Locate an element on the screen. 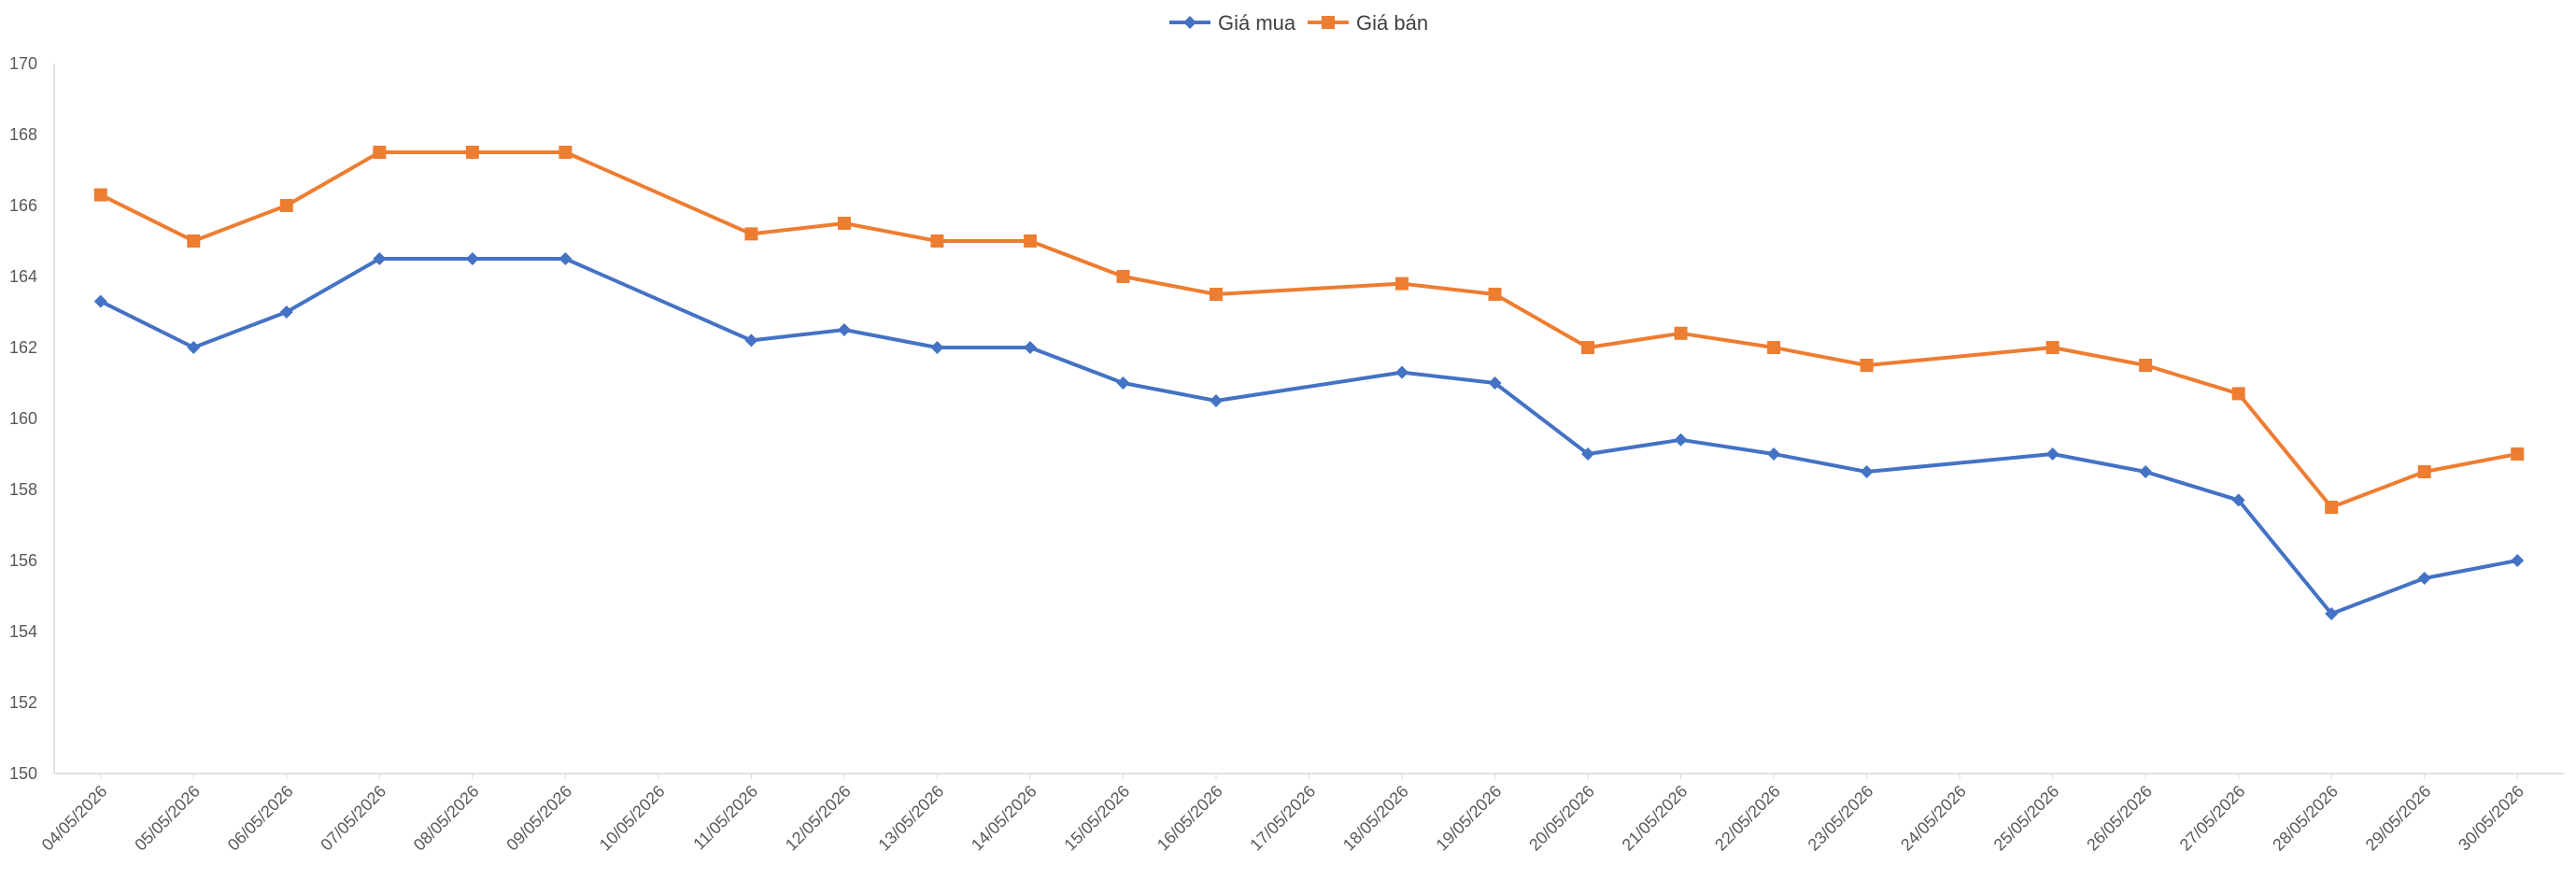 The image size is (2576, 880). x-tick-label: 29/05/2026 is located at coordinates (2398, 819).